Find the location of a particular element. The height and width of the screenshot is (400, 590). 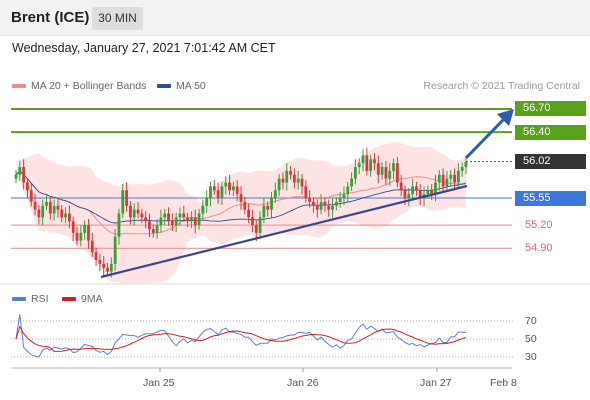

header-bar: Brent (ICE) 30 MIN is located at coordinates (295, 18).